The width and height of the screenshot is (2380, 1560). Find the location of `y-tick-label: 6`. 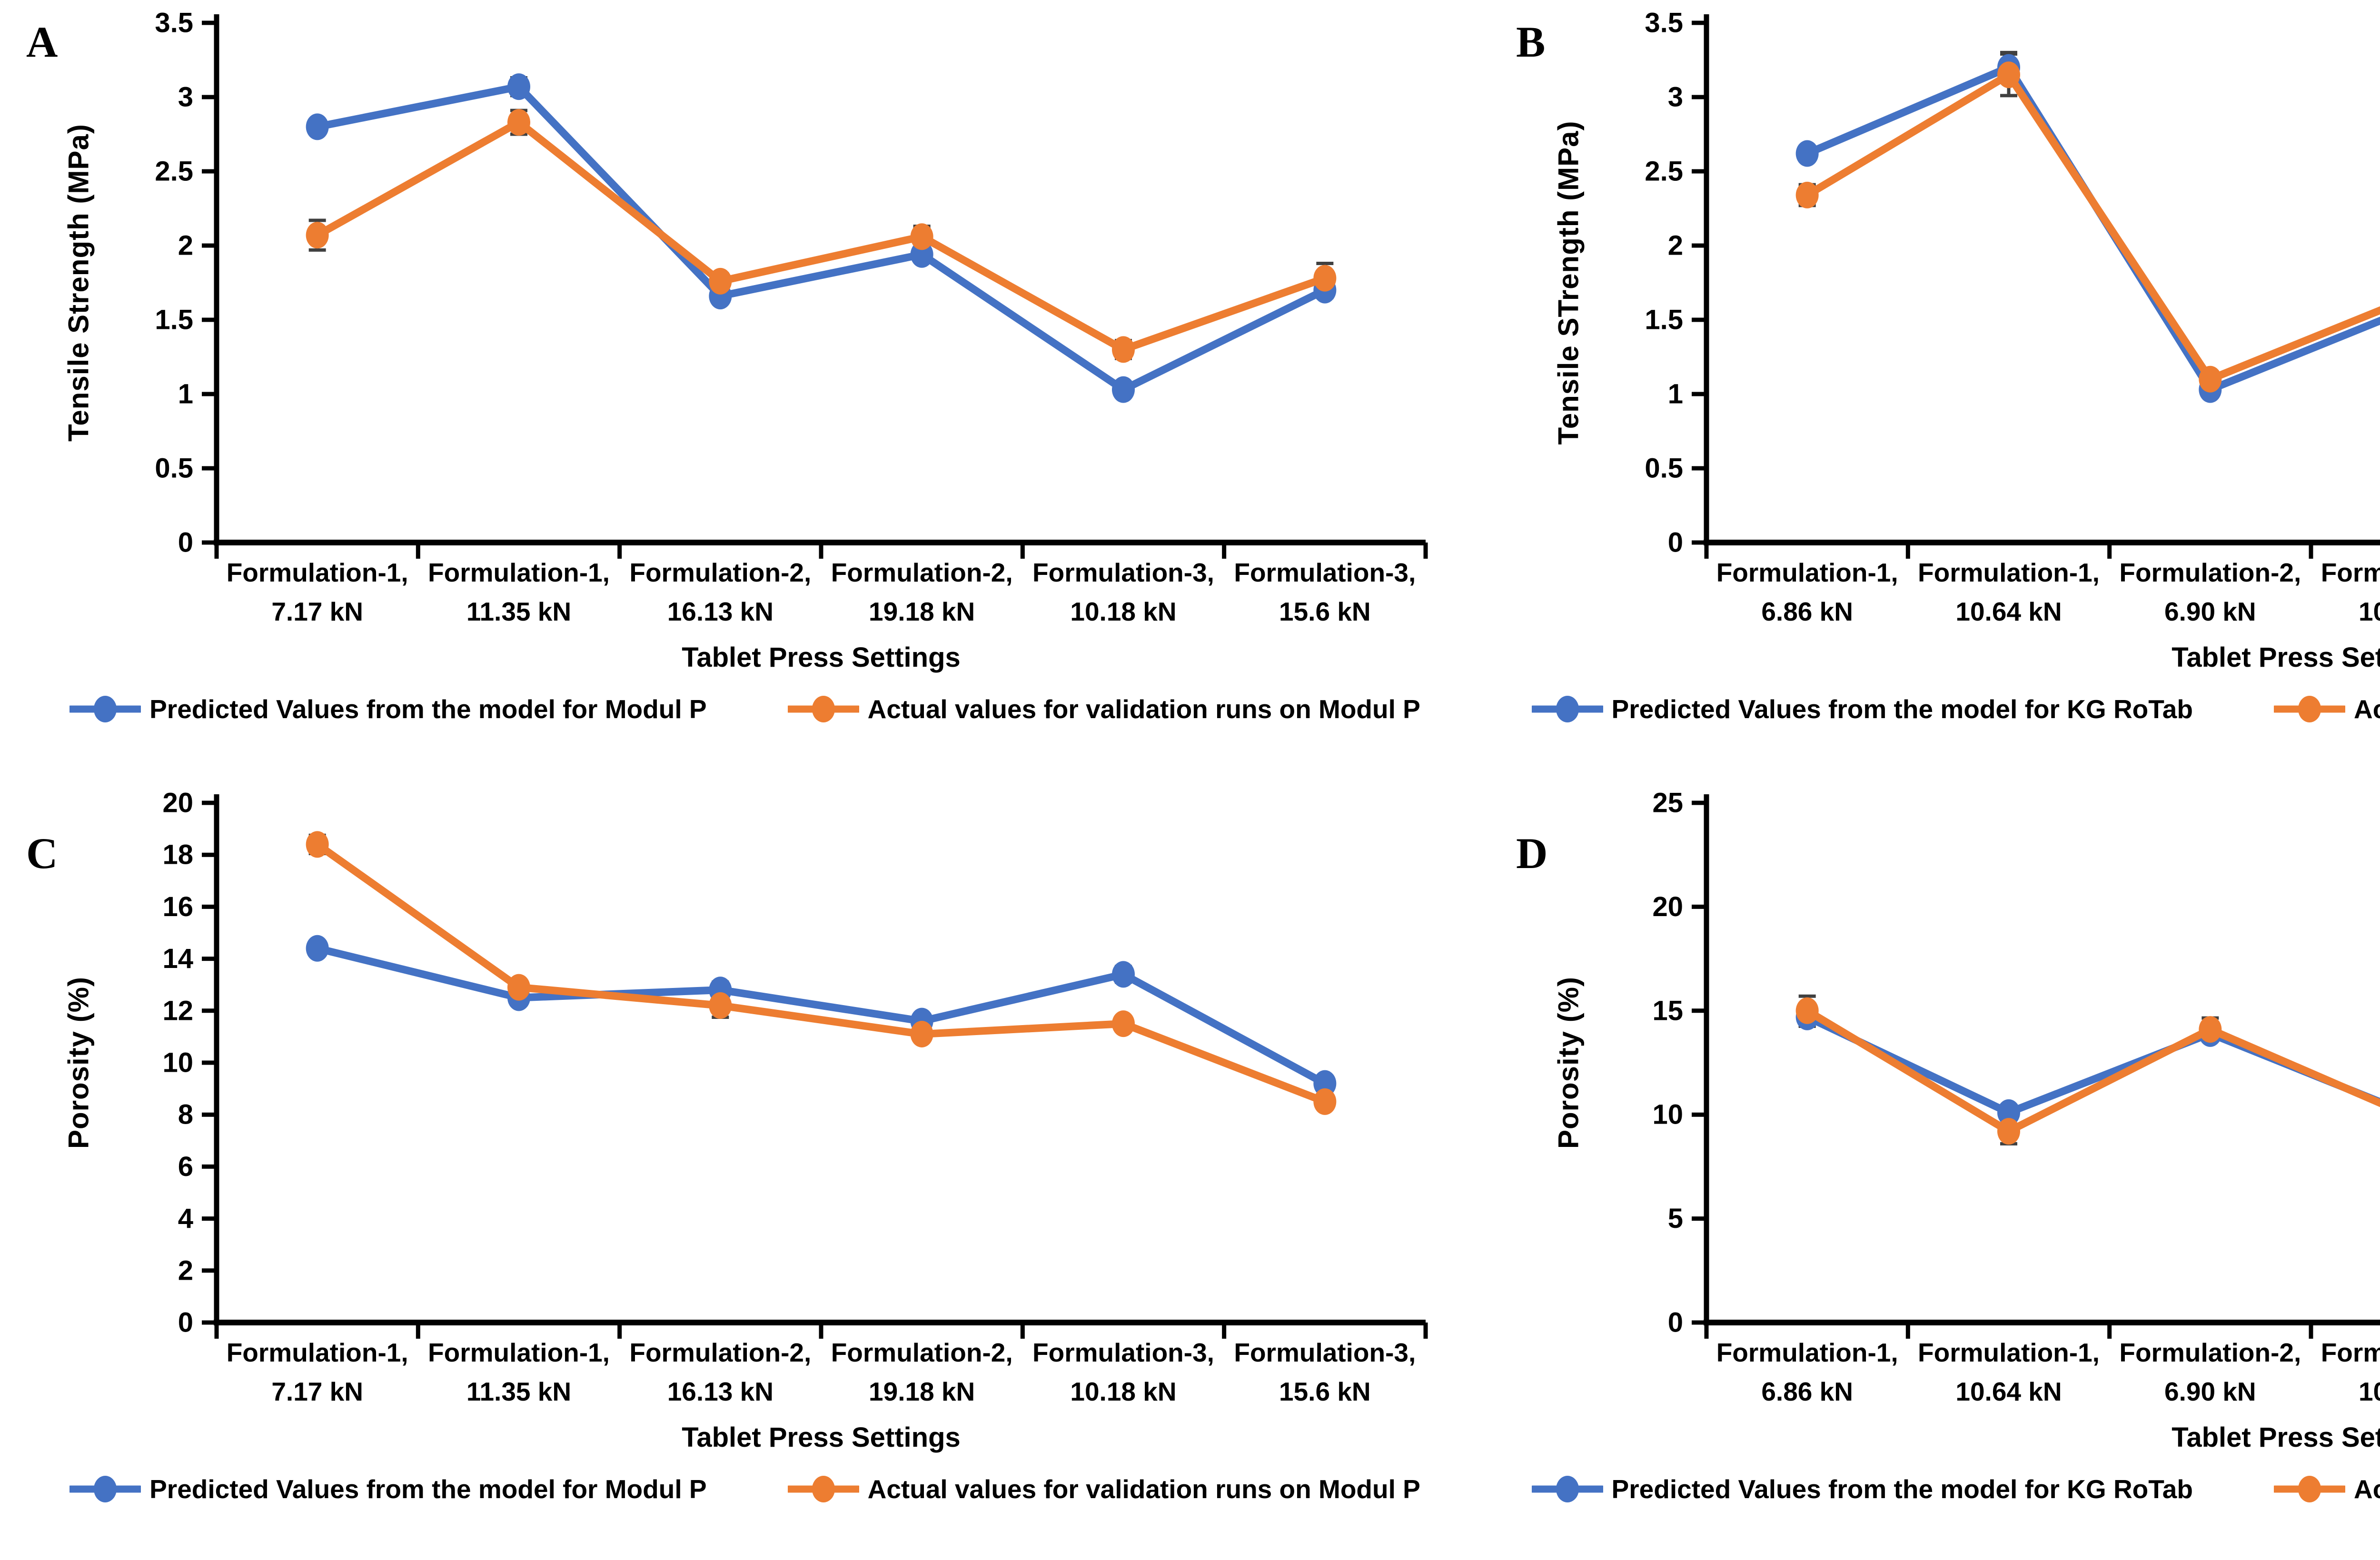

y-tick-label: 6 is located at coordinates (185, 1166).